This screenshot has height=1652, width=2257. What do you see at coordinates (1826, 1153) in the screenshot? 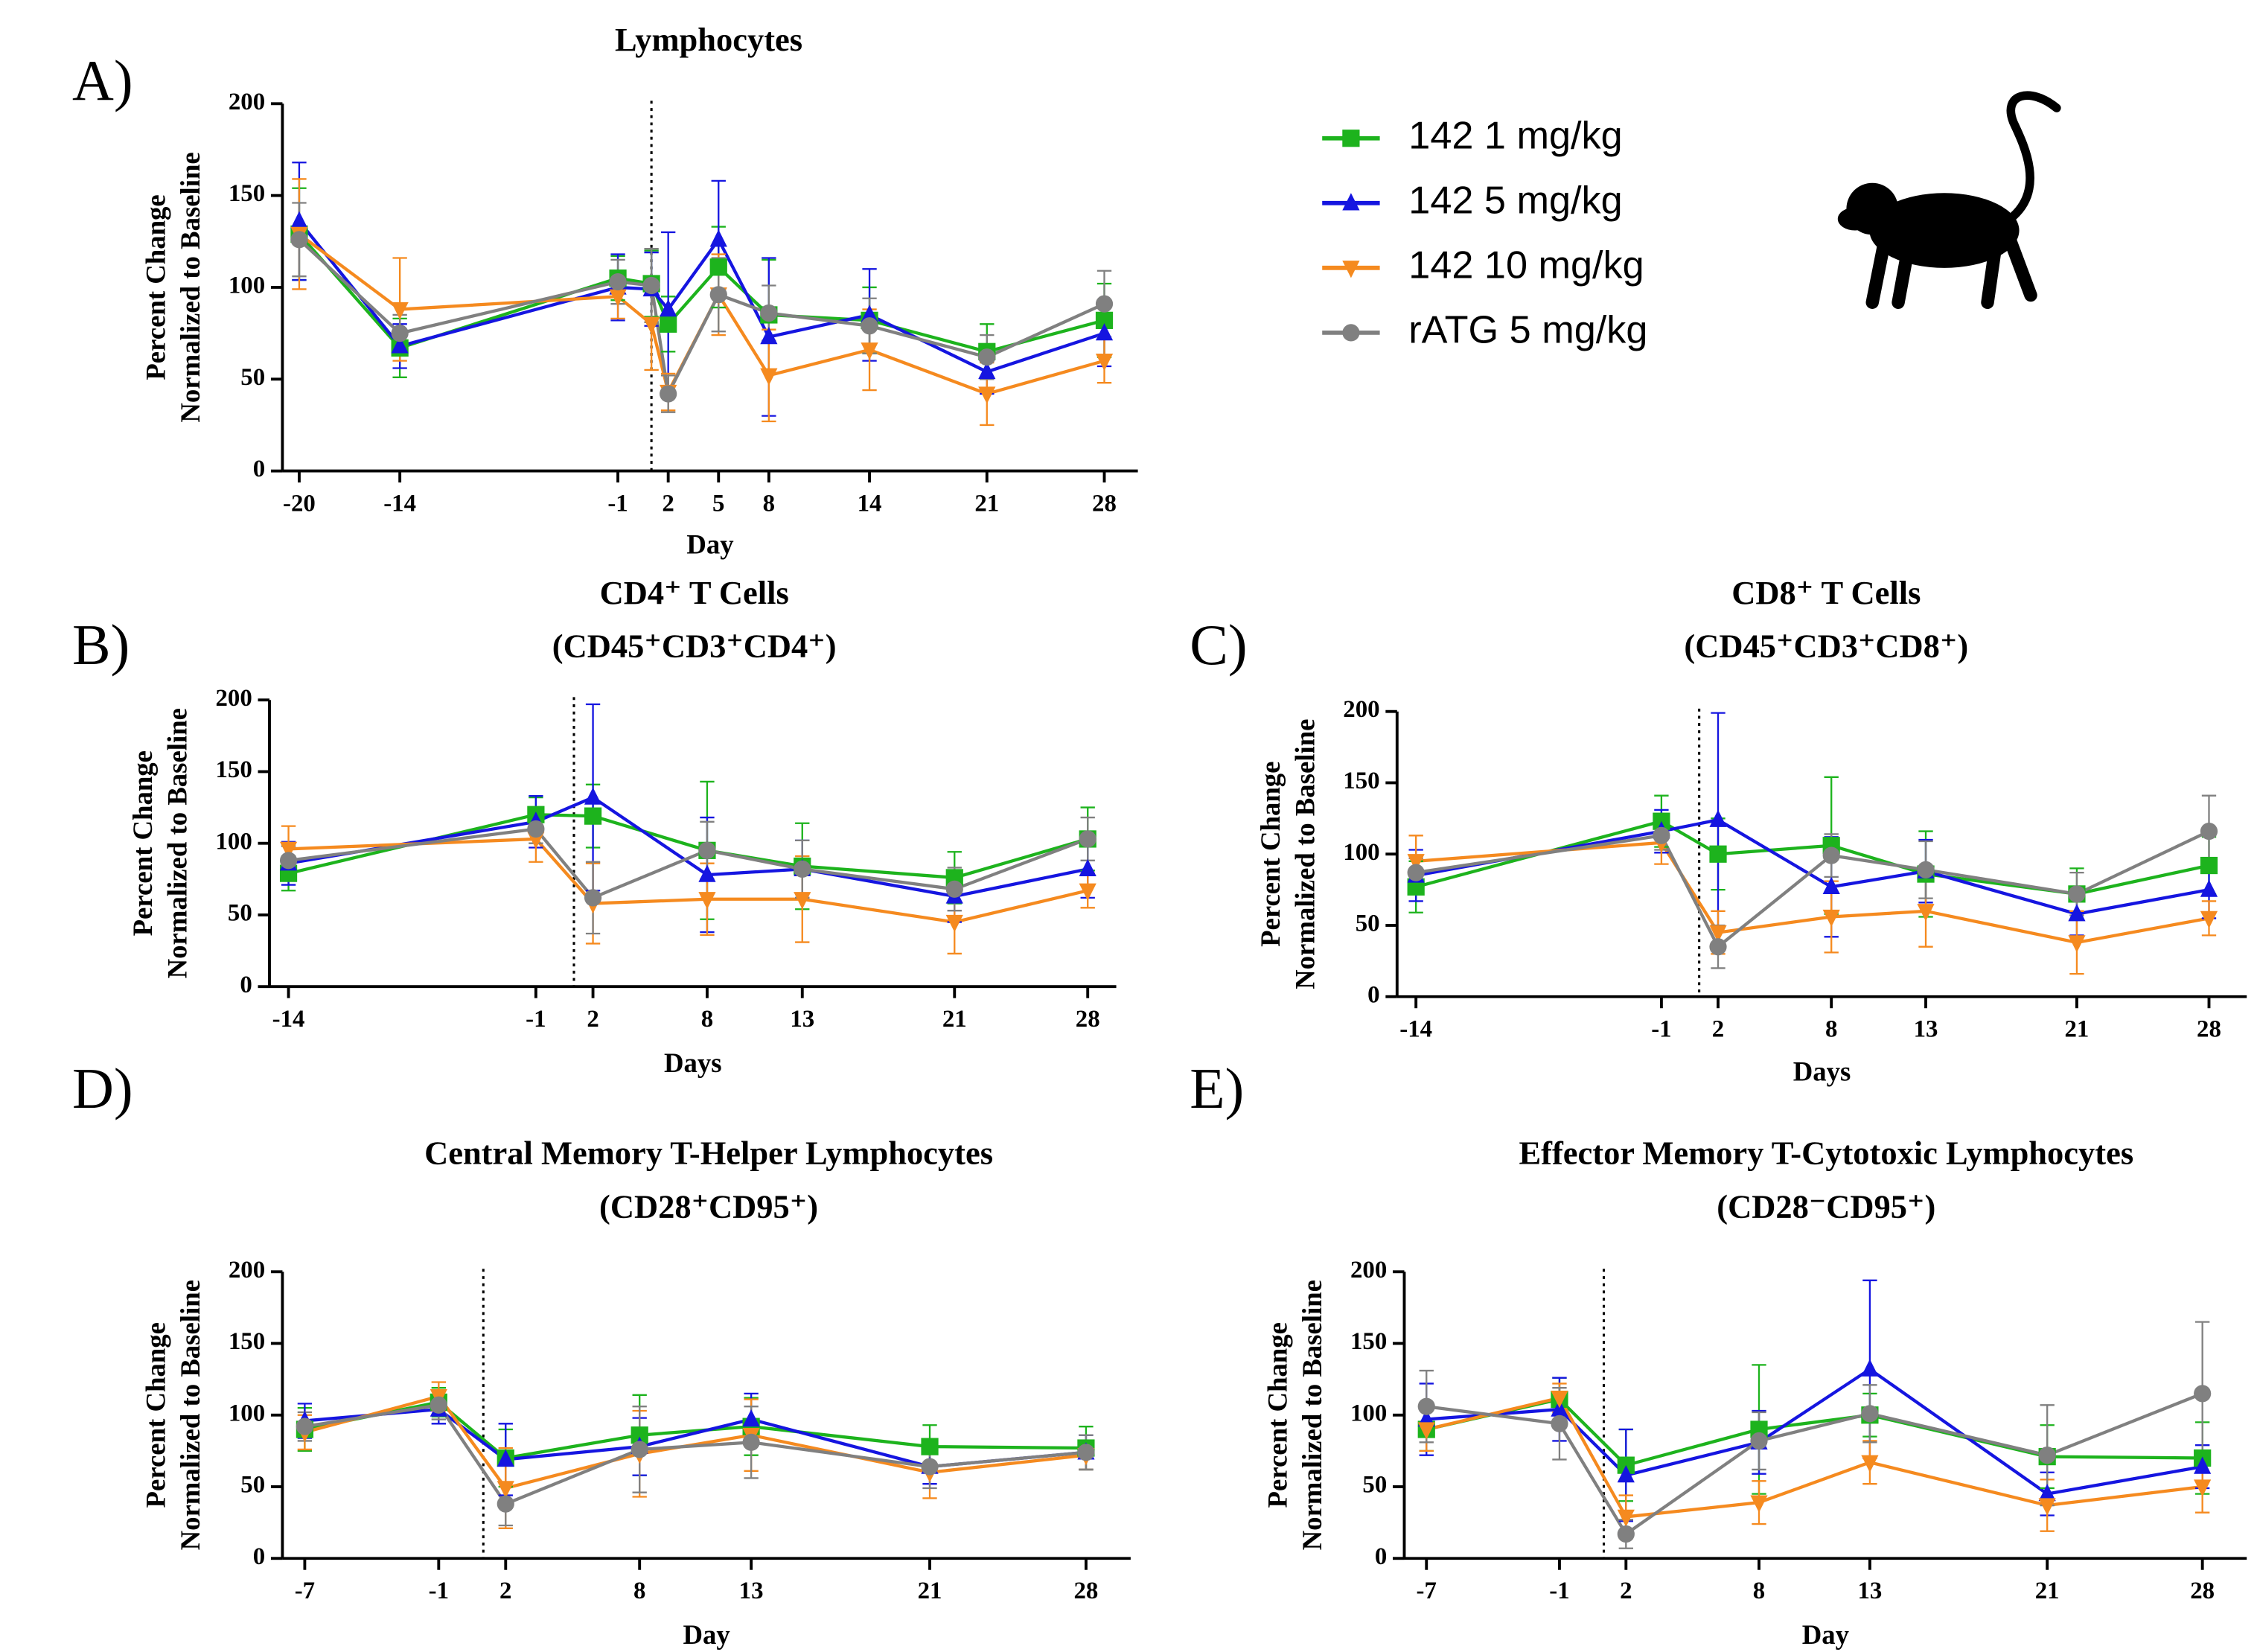
I see `chart-title: Effector Memory T-Cytotoxic Lymphocytes` at bounding box center [1826, 1153].